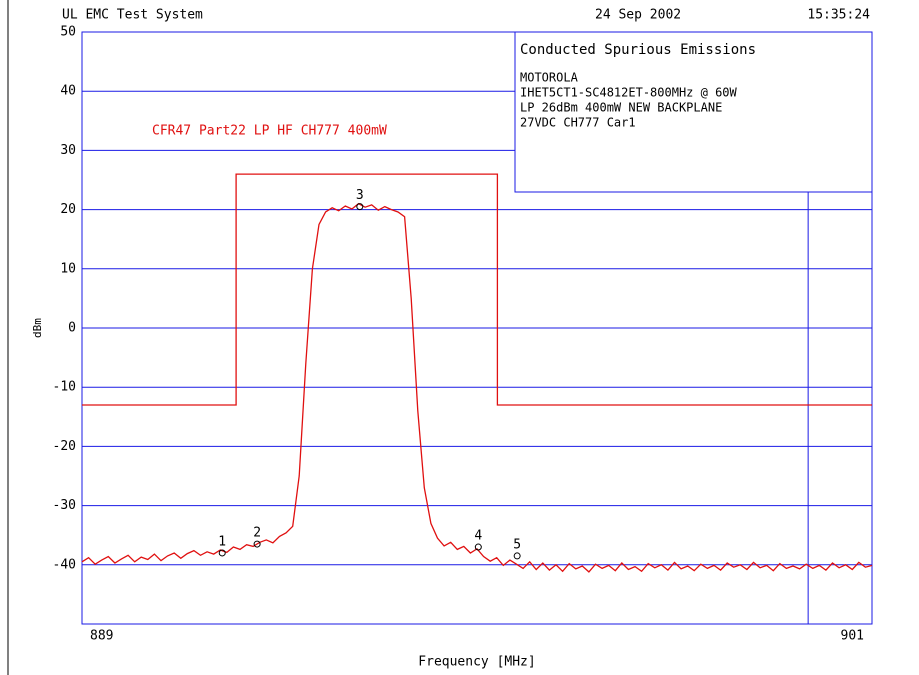 Image resolution: width=919 pixels, height=675 pixels. What do you see at coordinates (638, 50) in the screenshot?
I see `info-title: Conducted Spurious Emissions` at bounding box center [638, 50].